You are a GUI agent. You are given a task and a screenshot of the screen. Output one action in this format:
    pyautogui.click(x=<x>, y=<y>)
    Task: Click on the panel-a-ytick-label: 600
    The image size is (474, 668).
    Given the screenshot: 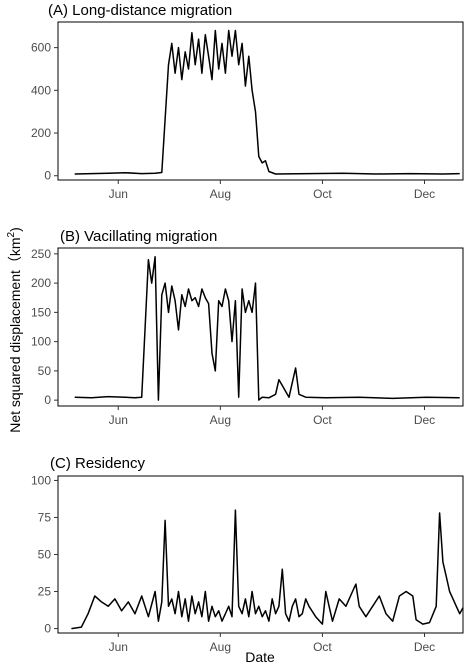 What is the action you would take?
    pyautogui.click(x=41, y=48)
    